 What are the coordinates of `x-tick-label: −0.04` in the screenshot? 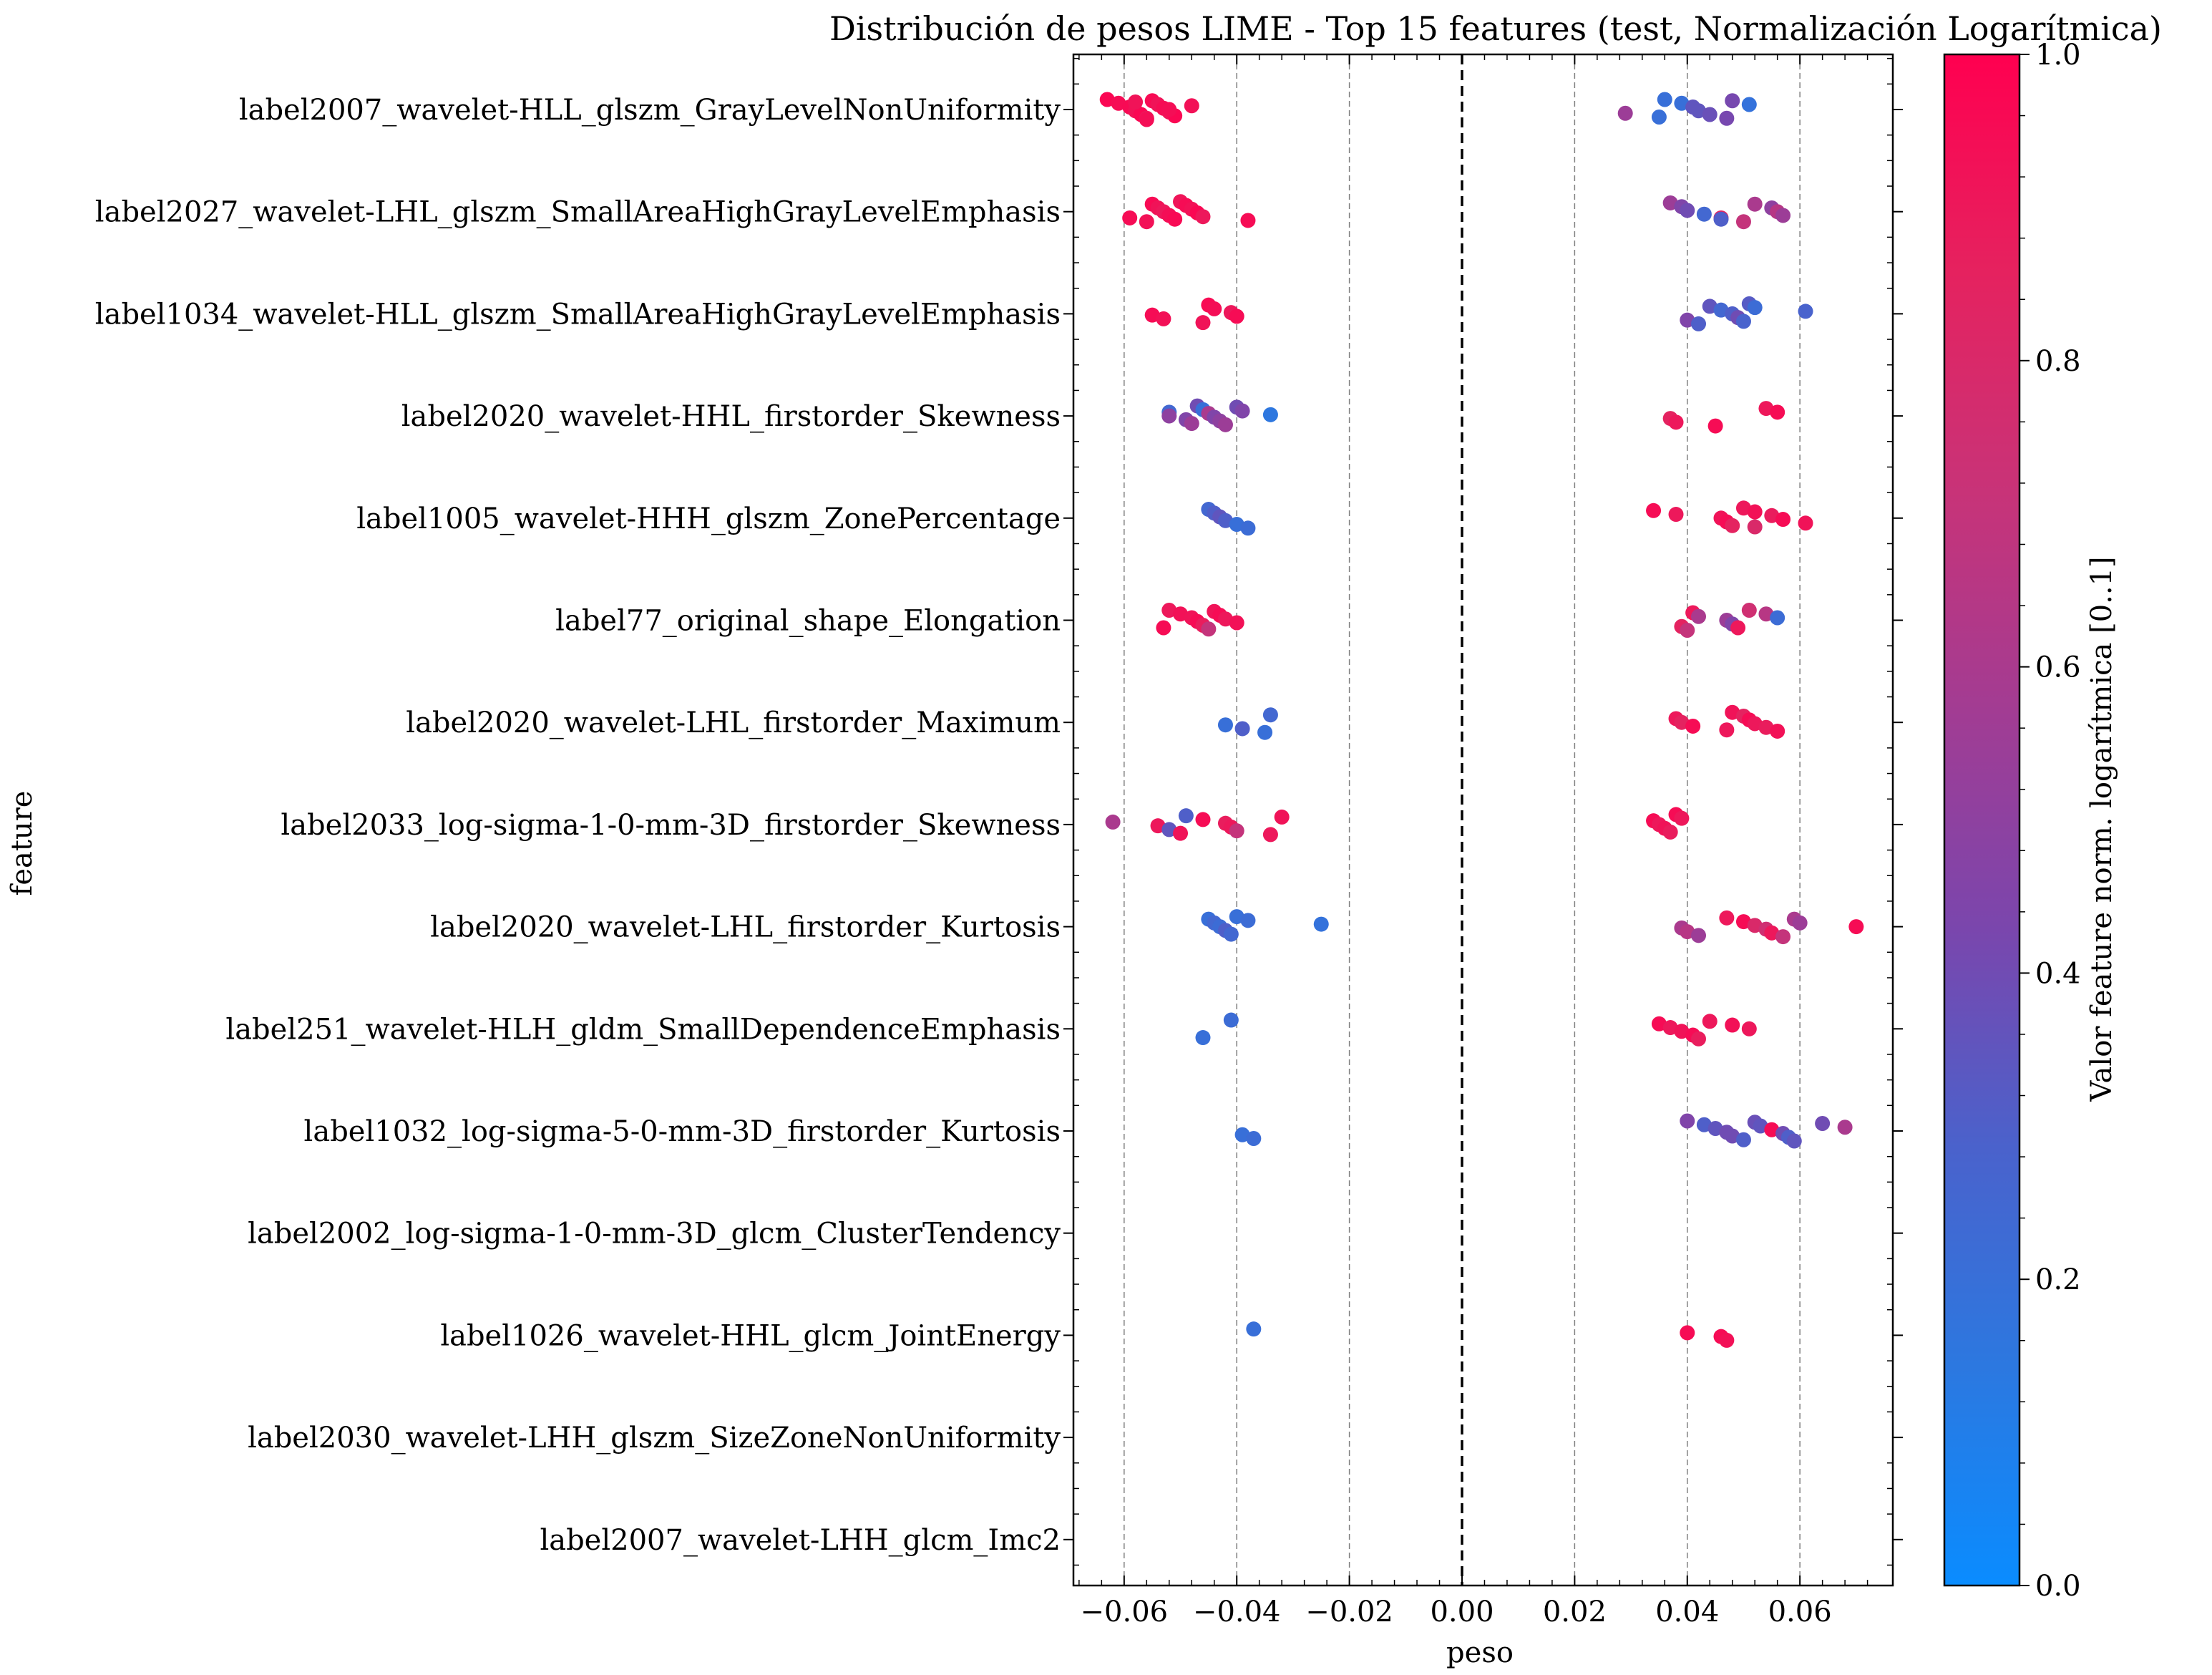 It's located at (1237, 1612).